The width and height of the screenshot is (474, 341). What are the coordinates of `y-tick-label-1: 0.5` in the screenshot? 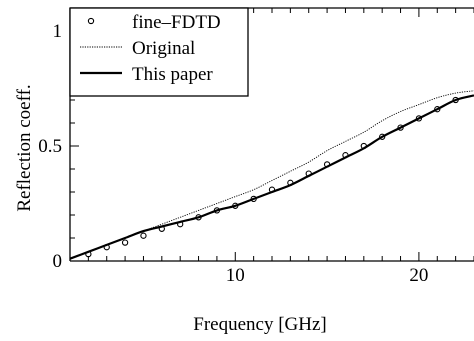 It's located at (50, 146).